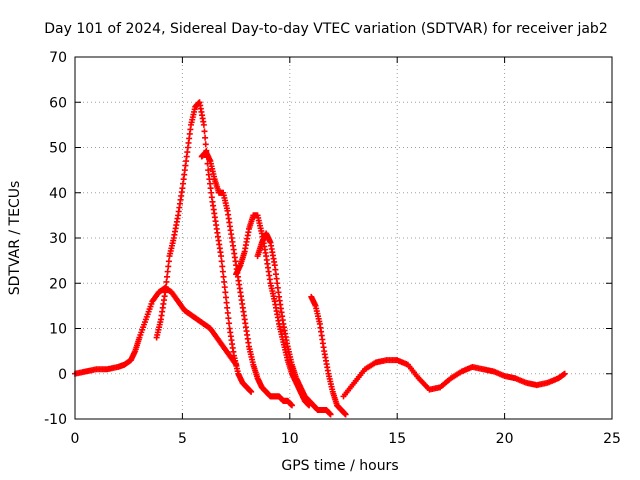 The width and height of the screenshot is (640, 480). Describe the element at coordinates (454, 378) in the screenshot. I see `series-tail` at that location.